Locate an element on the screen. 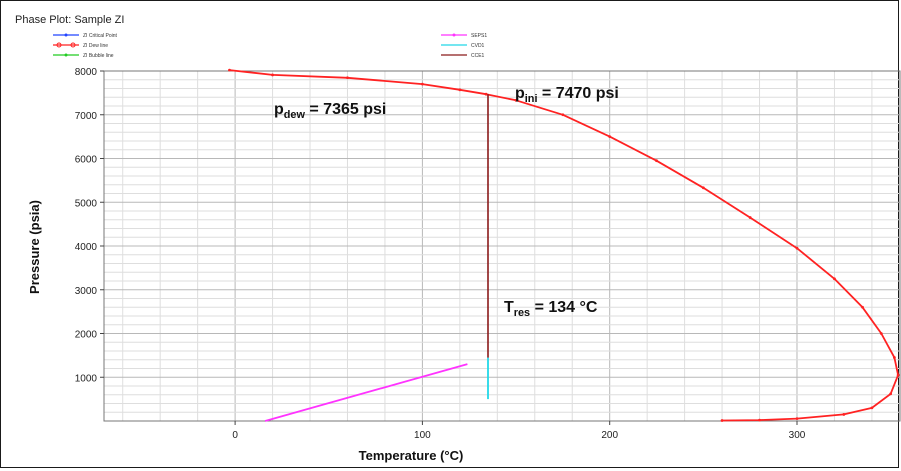 The image size is (901, 471). y-tick-label: 3000 is located at coordinates (86, 291).